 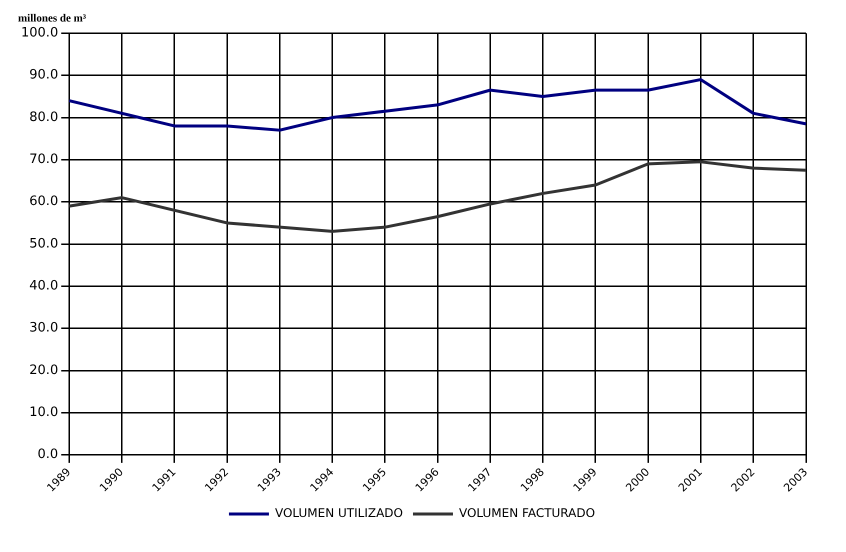 I want to click on y-tick-label: 20.0, so click(x=43, y=370).